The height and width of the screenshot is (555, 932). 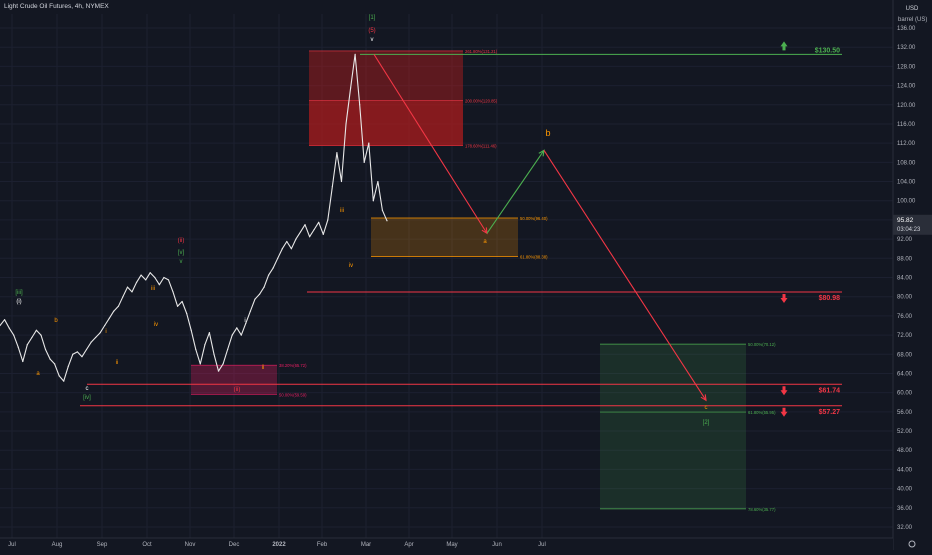 I want to click on price-tick-label: 120.00, so click(x=906, y=106).